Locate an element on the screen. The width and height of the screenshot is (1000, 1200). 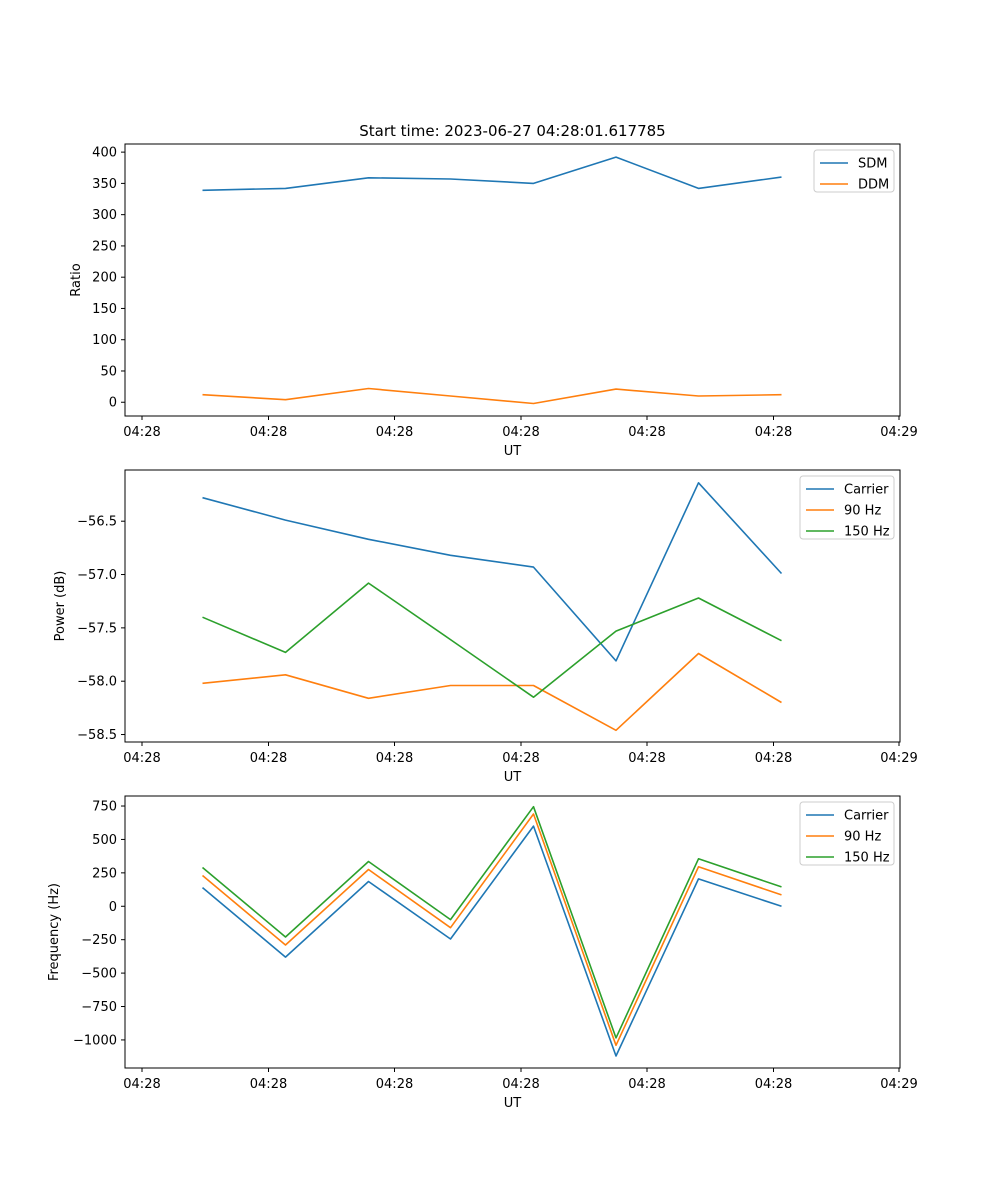
legend-label: SDM is located at coordinates (872, 164).